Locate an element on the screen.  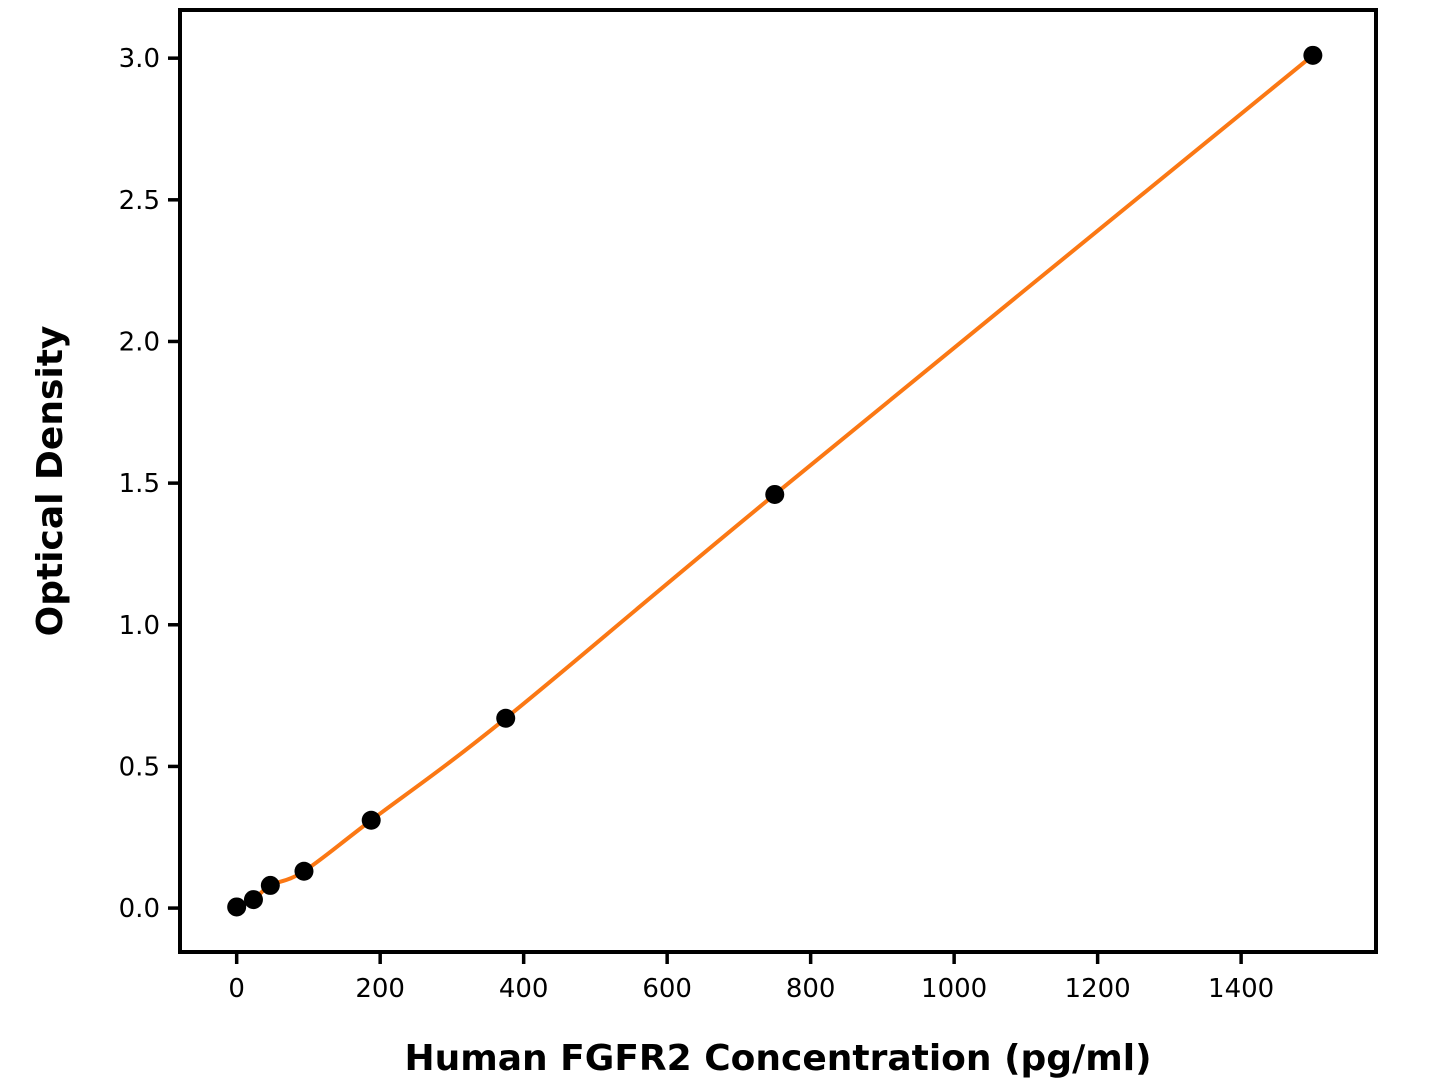
x-tick-label: 1400 is located at coordinates (1241, 989).